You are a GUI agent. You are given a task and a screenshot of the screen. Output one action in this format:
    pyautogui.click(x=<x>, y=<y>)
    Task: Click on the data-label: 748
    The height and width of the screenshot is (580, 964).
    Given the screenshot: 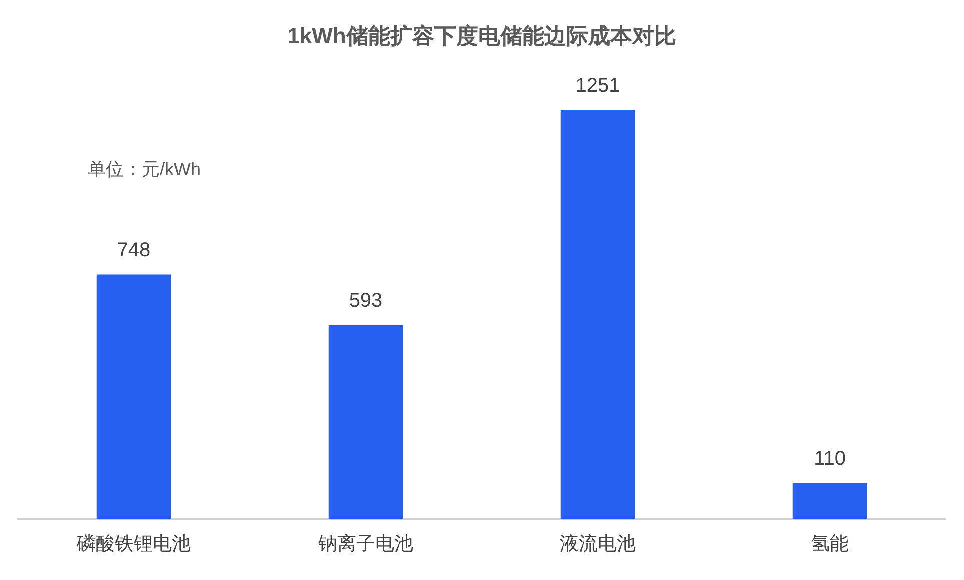 What is the action you would take?
    pyautogui.click(x=134, y=250)
    